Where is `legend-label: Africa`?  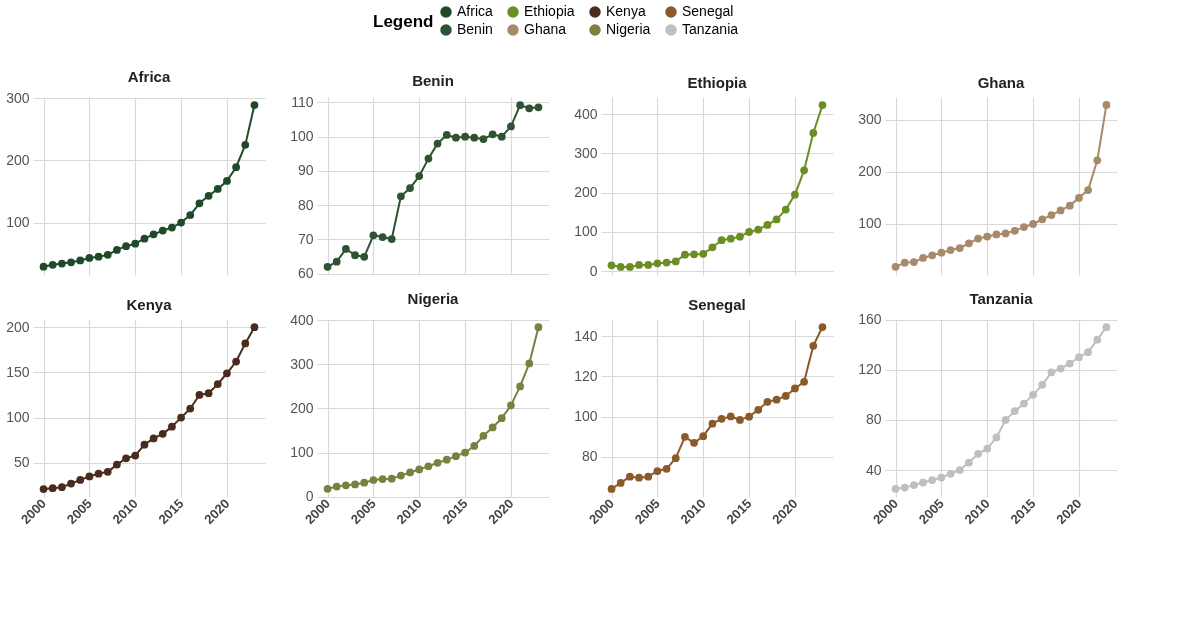
legend-label: Africa is located at coordinates (475, 11).